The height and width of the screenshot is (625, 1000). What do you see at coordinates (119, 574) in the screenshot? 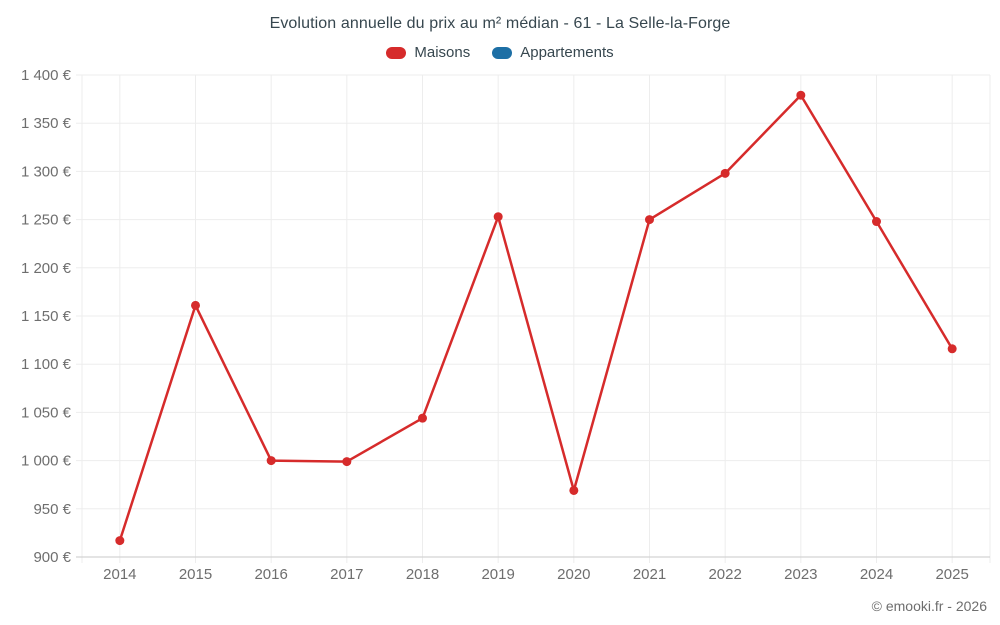
I see `x-tick-label: 2014` at bounding box center [119, 574].